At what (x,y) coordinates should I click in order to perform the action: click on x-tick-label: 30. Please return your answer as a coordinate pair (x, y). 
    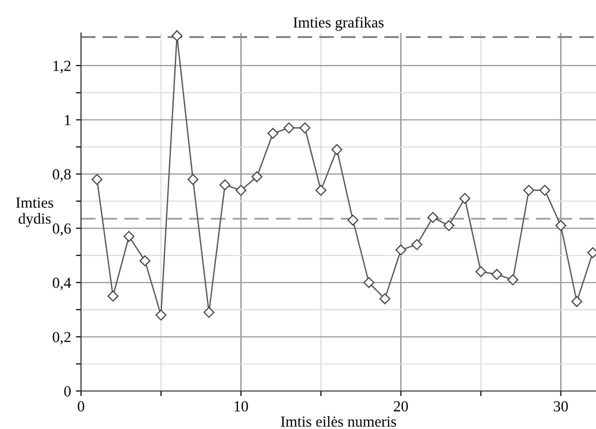
    Looking at the image, I should click on (561, 406).